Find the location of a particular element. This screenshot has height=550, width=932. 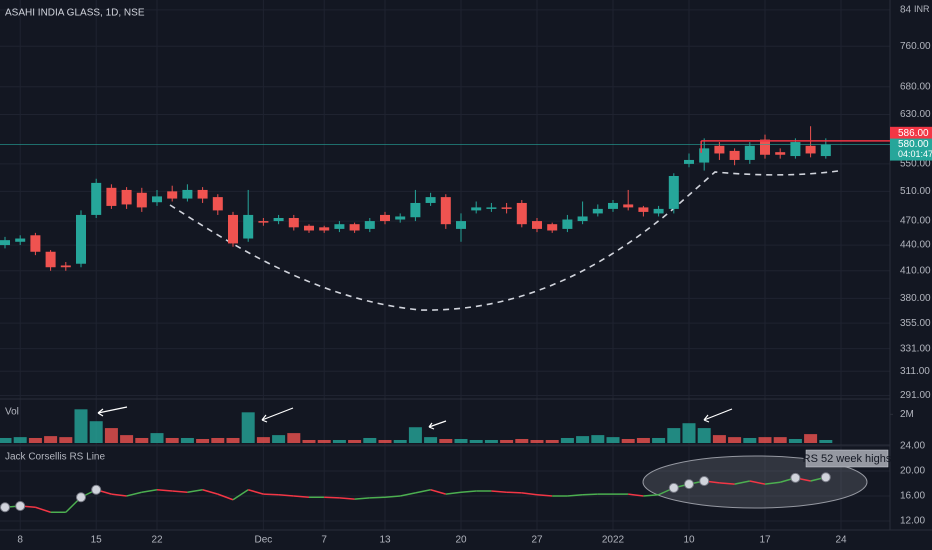

x-tick-label: 13 is located at coordinates (385, 540).